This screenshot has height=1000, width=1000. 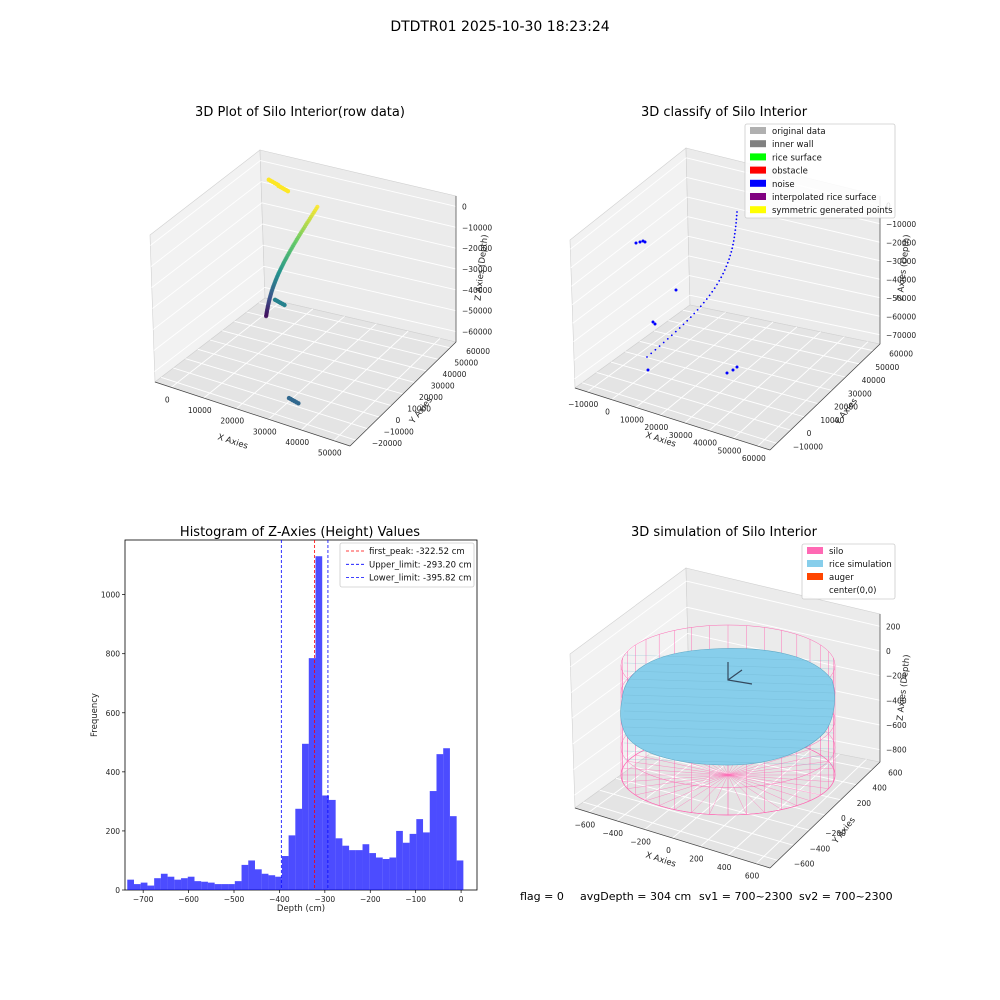 I want to click on legend-label: obstacle, so click(x=790, y=172).